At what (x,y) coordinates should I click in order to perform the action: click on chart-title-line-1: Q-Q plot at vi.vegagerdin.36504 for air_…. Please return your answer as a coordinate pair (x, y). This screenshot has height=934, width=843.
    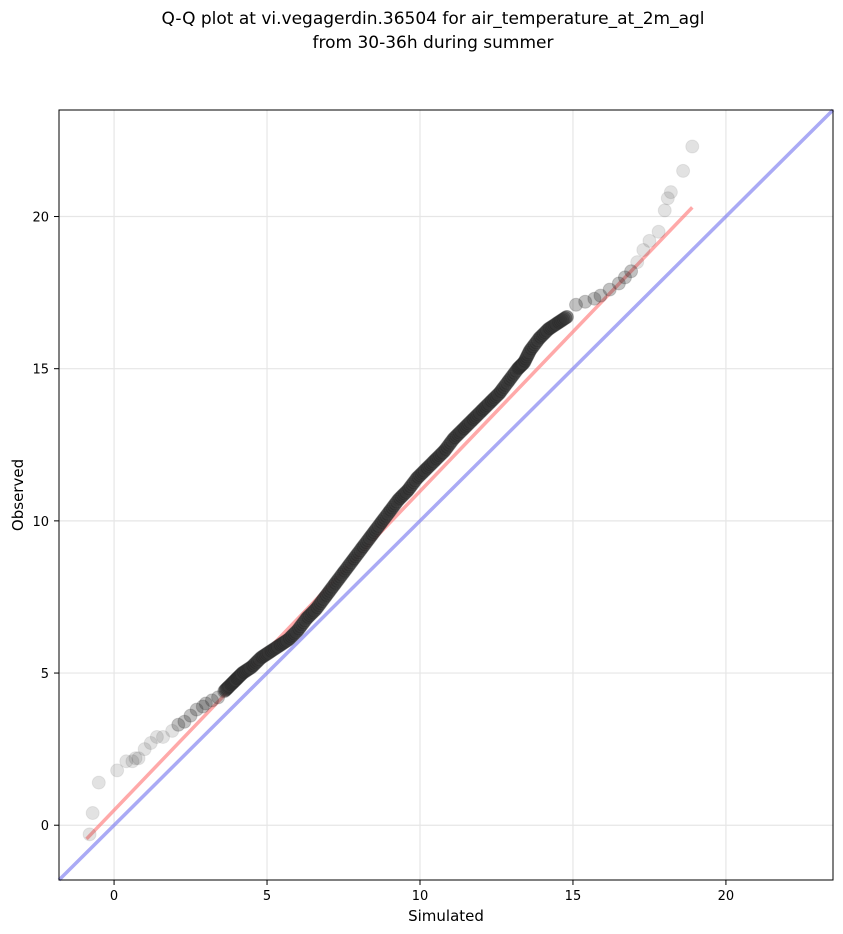
    Looking at the image, I should click on (432, 19).